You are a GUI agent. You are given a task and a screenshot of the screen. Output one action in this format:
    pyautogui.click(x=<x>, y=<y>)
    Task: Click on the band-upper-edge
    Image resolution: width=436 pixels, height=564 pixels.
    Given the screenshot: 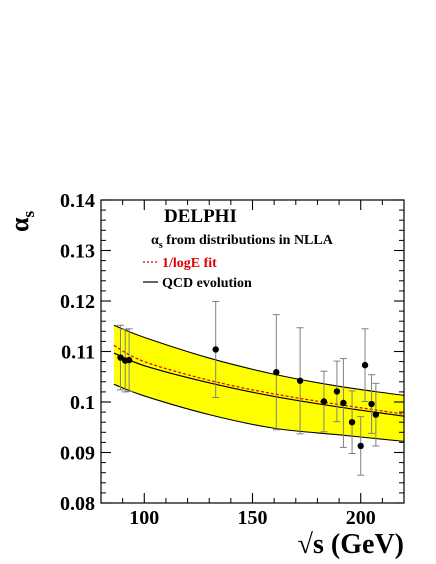 What is the action you would take?
    pyautogui.click(x=259, y=360)
    